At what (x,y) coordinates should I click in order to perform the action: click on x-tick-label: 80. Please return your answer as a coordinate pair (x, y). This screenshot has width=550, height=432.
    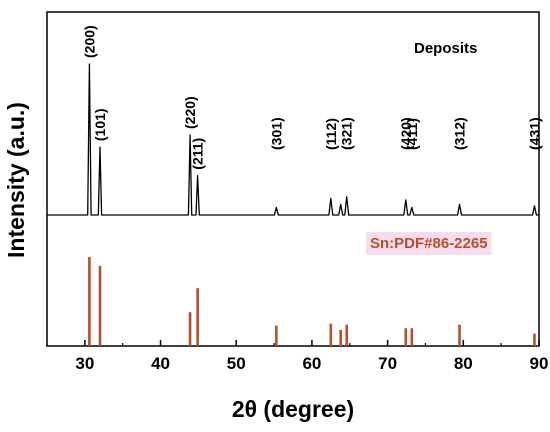
    Looking at the image, I should click on (463, 363).